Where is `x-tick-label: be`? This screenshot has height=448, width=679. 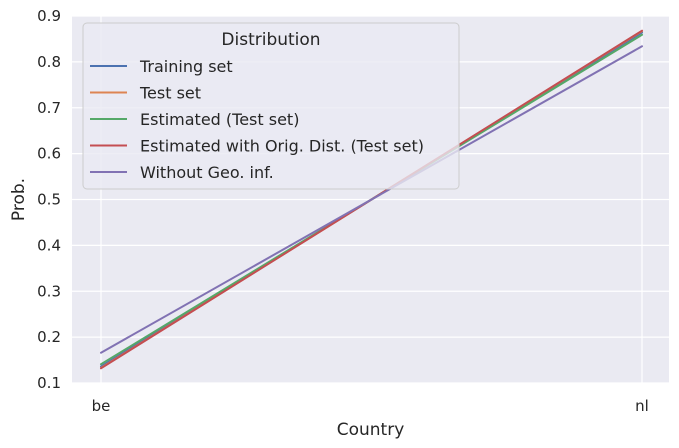 x-tick-label: be is located at coordinates (101, 406).